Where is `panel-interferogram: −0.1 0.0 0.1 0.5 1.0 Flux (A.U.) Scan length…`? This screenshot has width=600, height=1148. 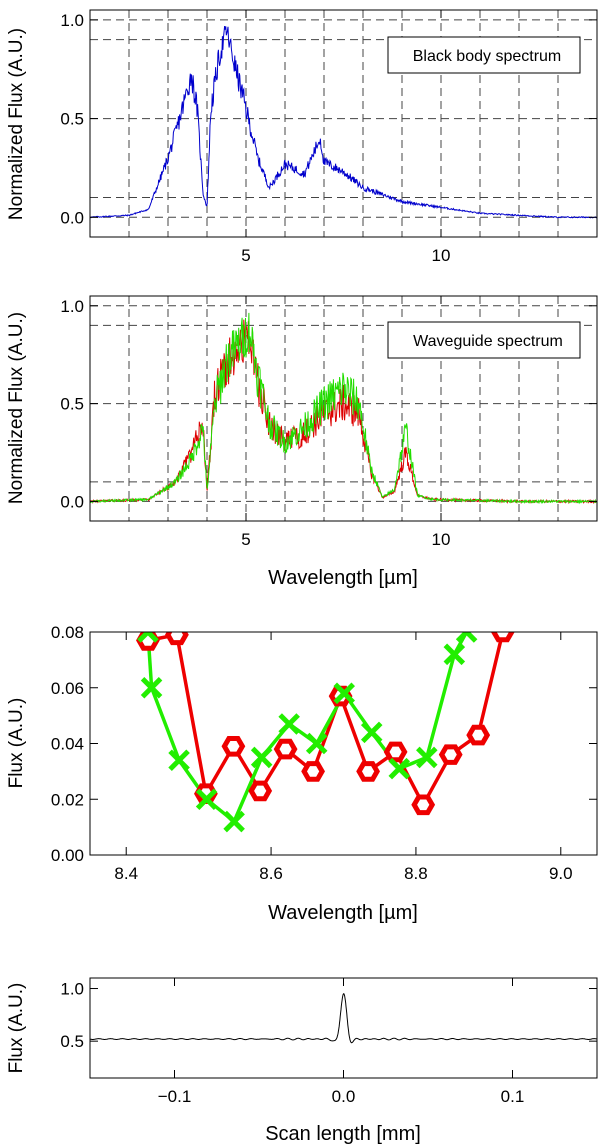 panel-interferogram: −0.1 0.0 0.1 0.5 1.0 Flux (A.U.) Scan length… is located at coordinates (302, 1061).